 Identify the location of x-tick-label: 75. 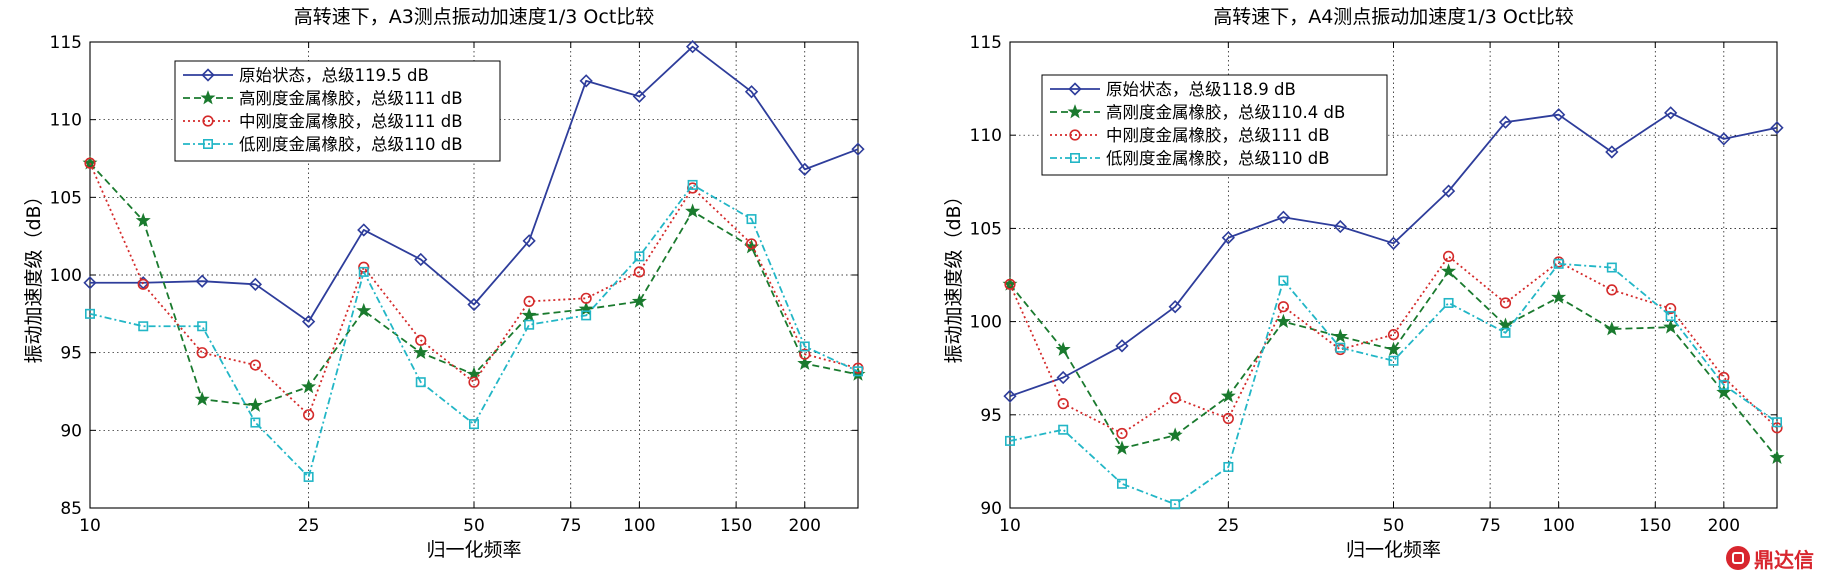
(571, 526).